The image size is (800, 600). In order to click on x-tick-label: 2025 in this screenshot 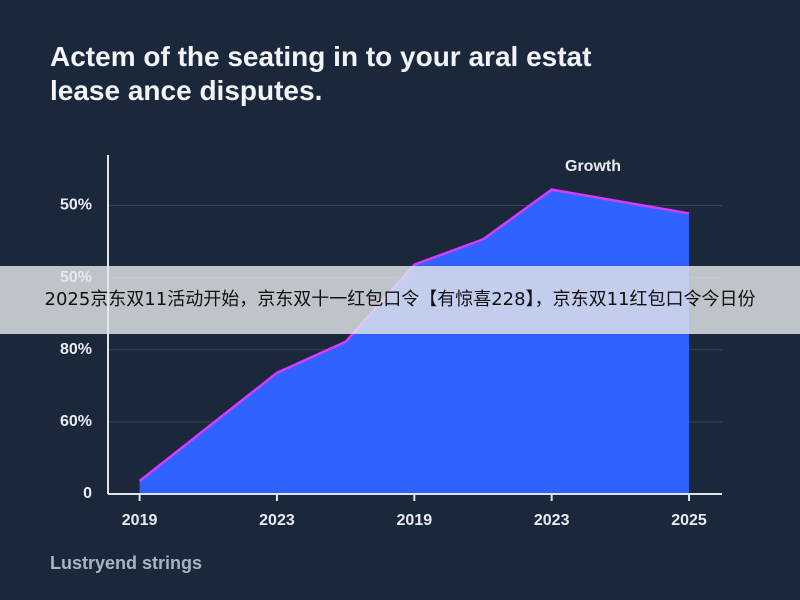, I will do `click(689, 520)`.